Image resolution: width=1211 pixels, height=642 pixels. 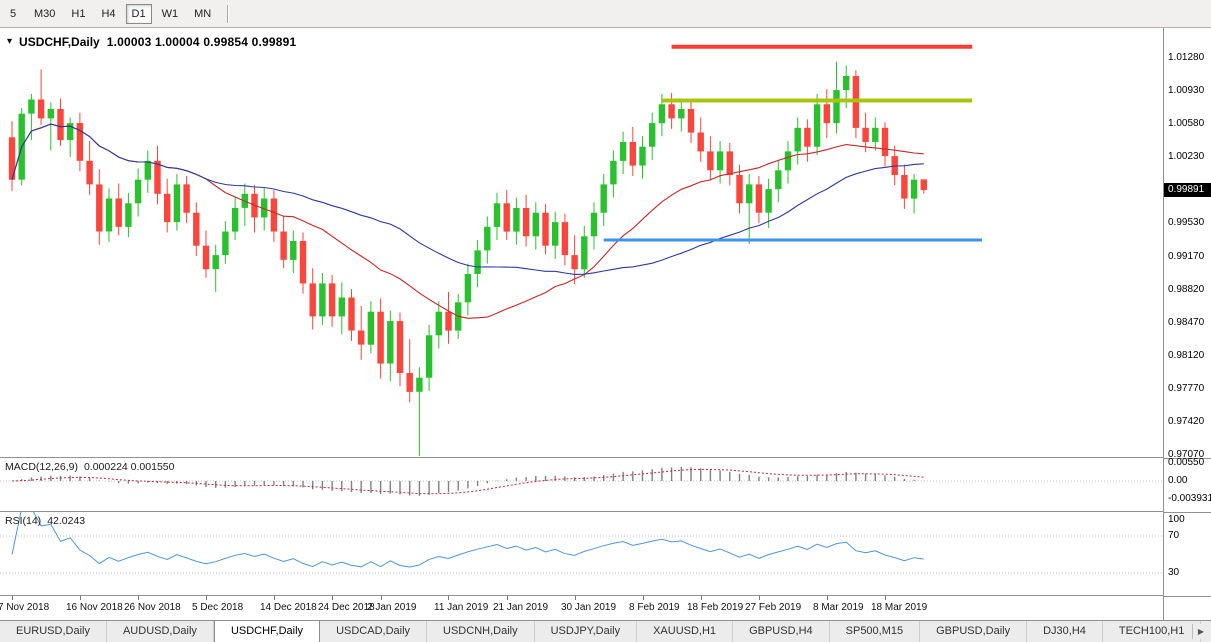 I want to click on date-axis-label: 26 Nov 2018, so click(x=152, y=607).